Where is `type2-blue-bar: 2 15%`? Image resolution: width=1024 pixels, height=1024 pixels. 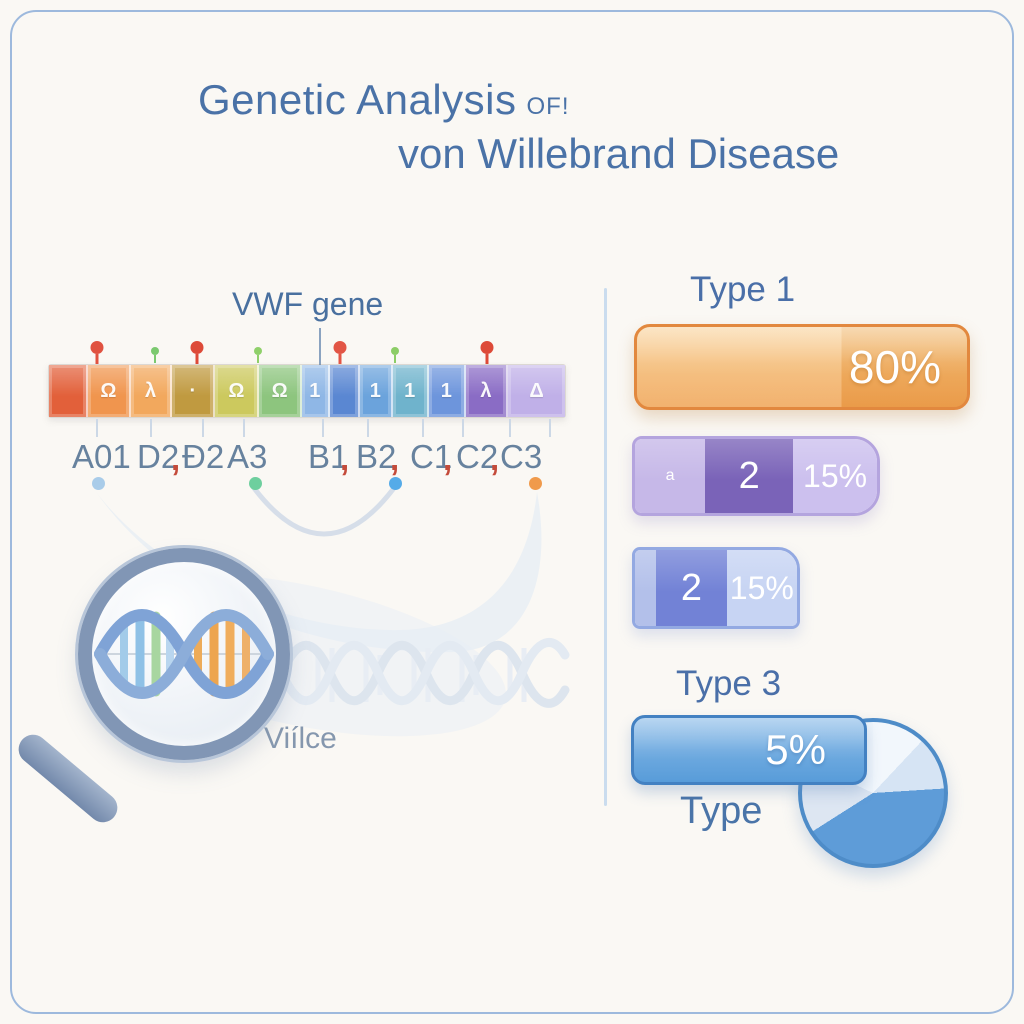 type2-blue-bar: 2 15% is located at coordinates (716, 588).